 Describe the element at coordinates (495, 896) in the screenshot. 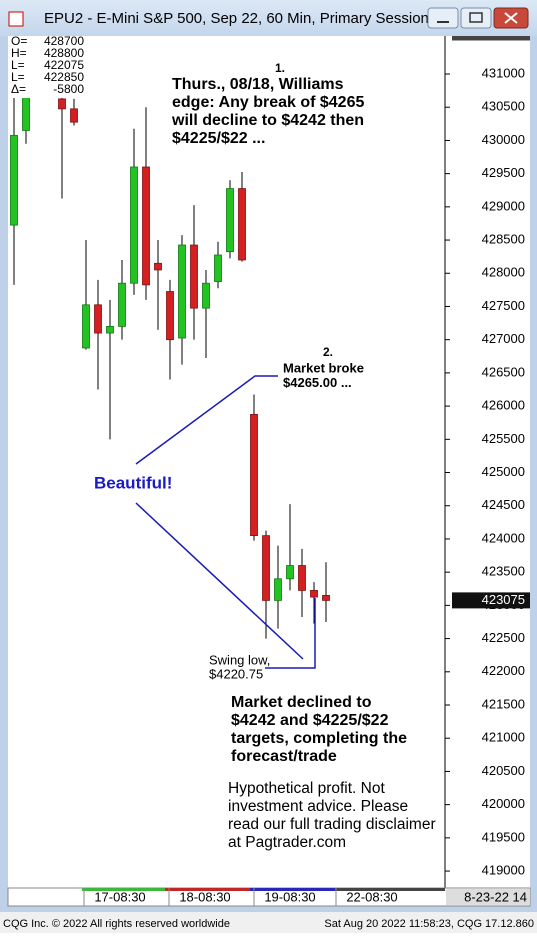

I see `date-label: 8-23-22 14` at that location.